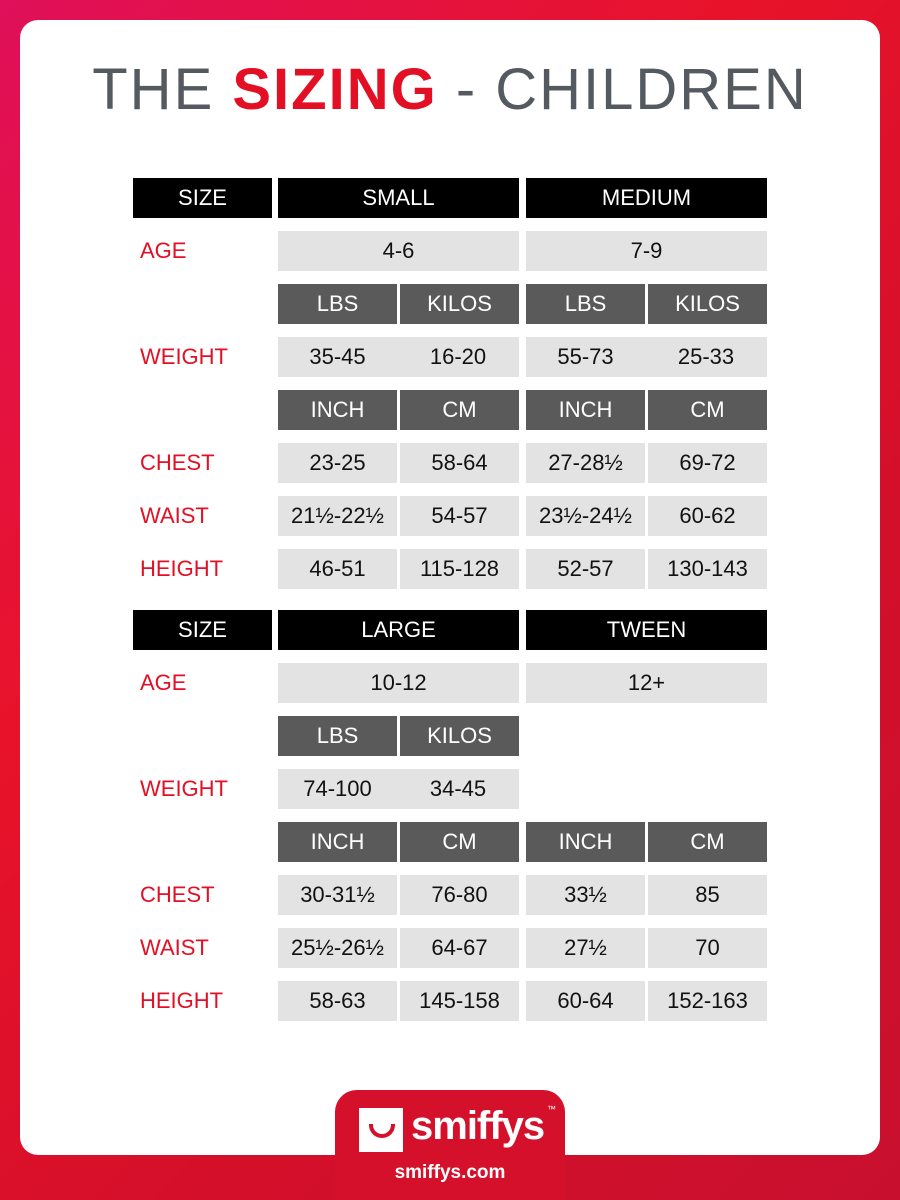  Describe the element at coordinates (585, 516) in the screenshot. I see `waist-cell: 23½-24½` at that location.